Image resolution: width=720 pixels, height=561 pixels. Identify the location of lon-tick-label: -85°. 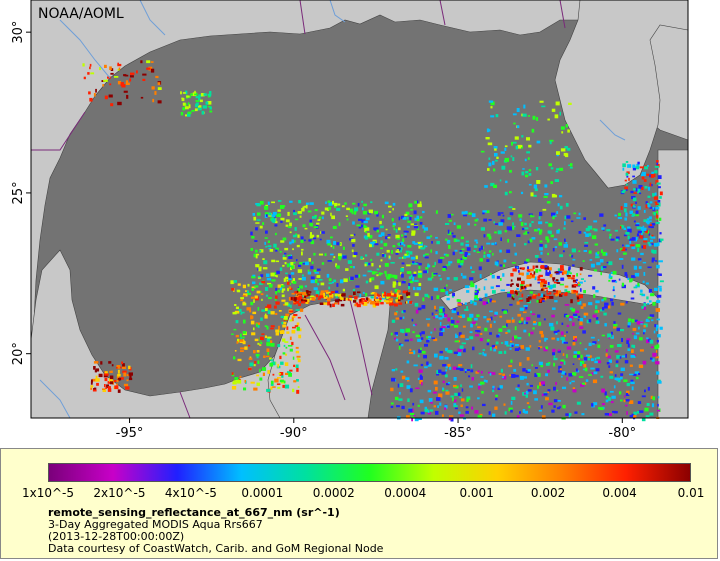
(458, 433).